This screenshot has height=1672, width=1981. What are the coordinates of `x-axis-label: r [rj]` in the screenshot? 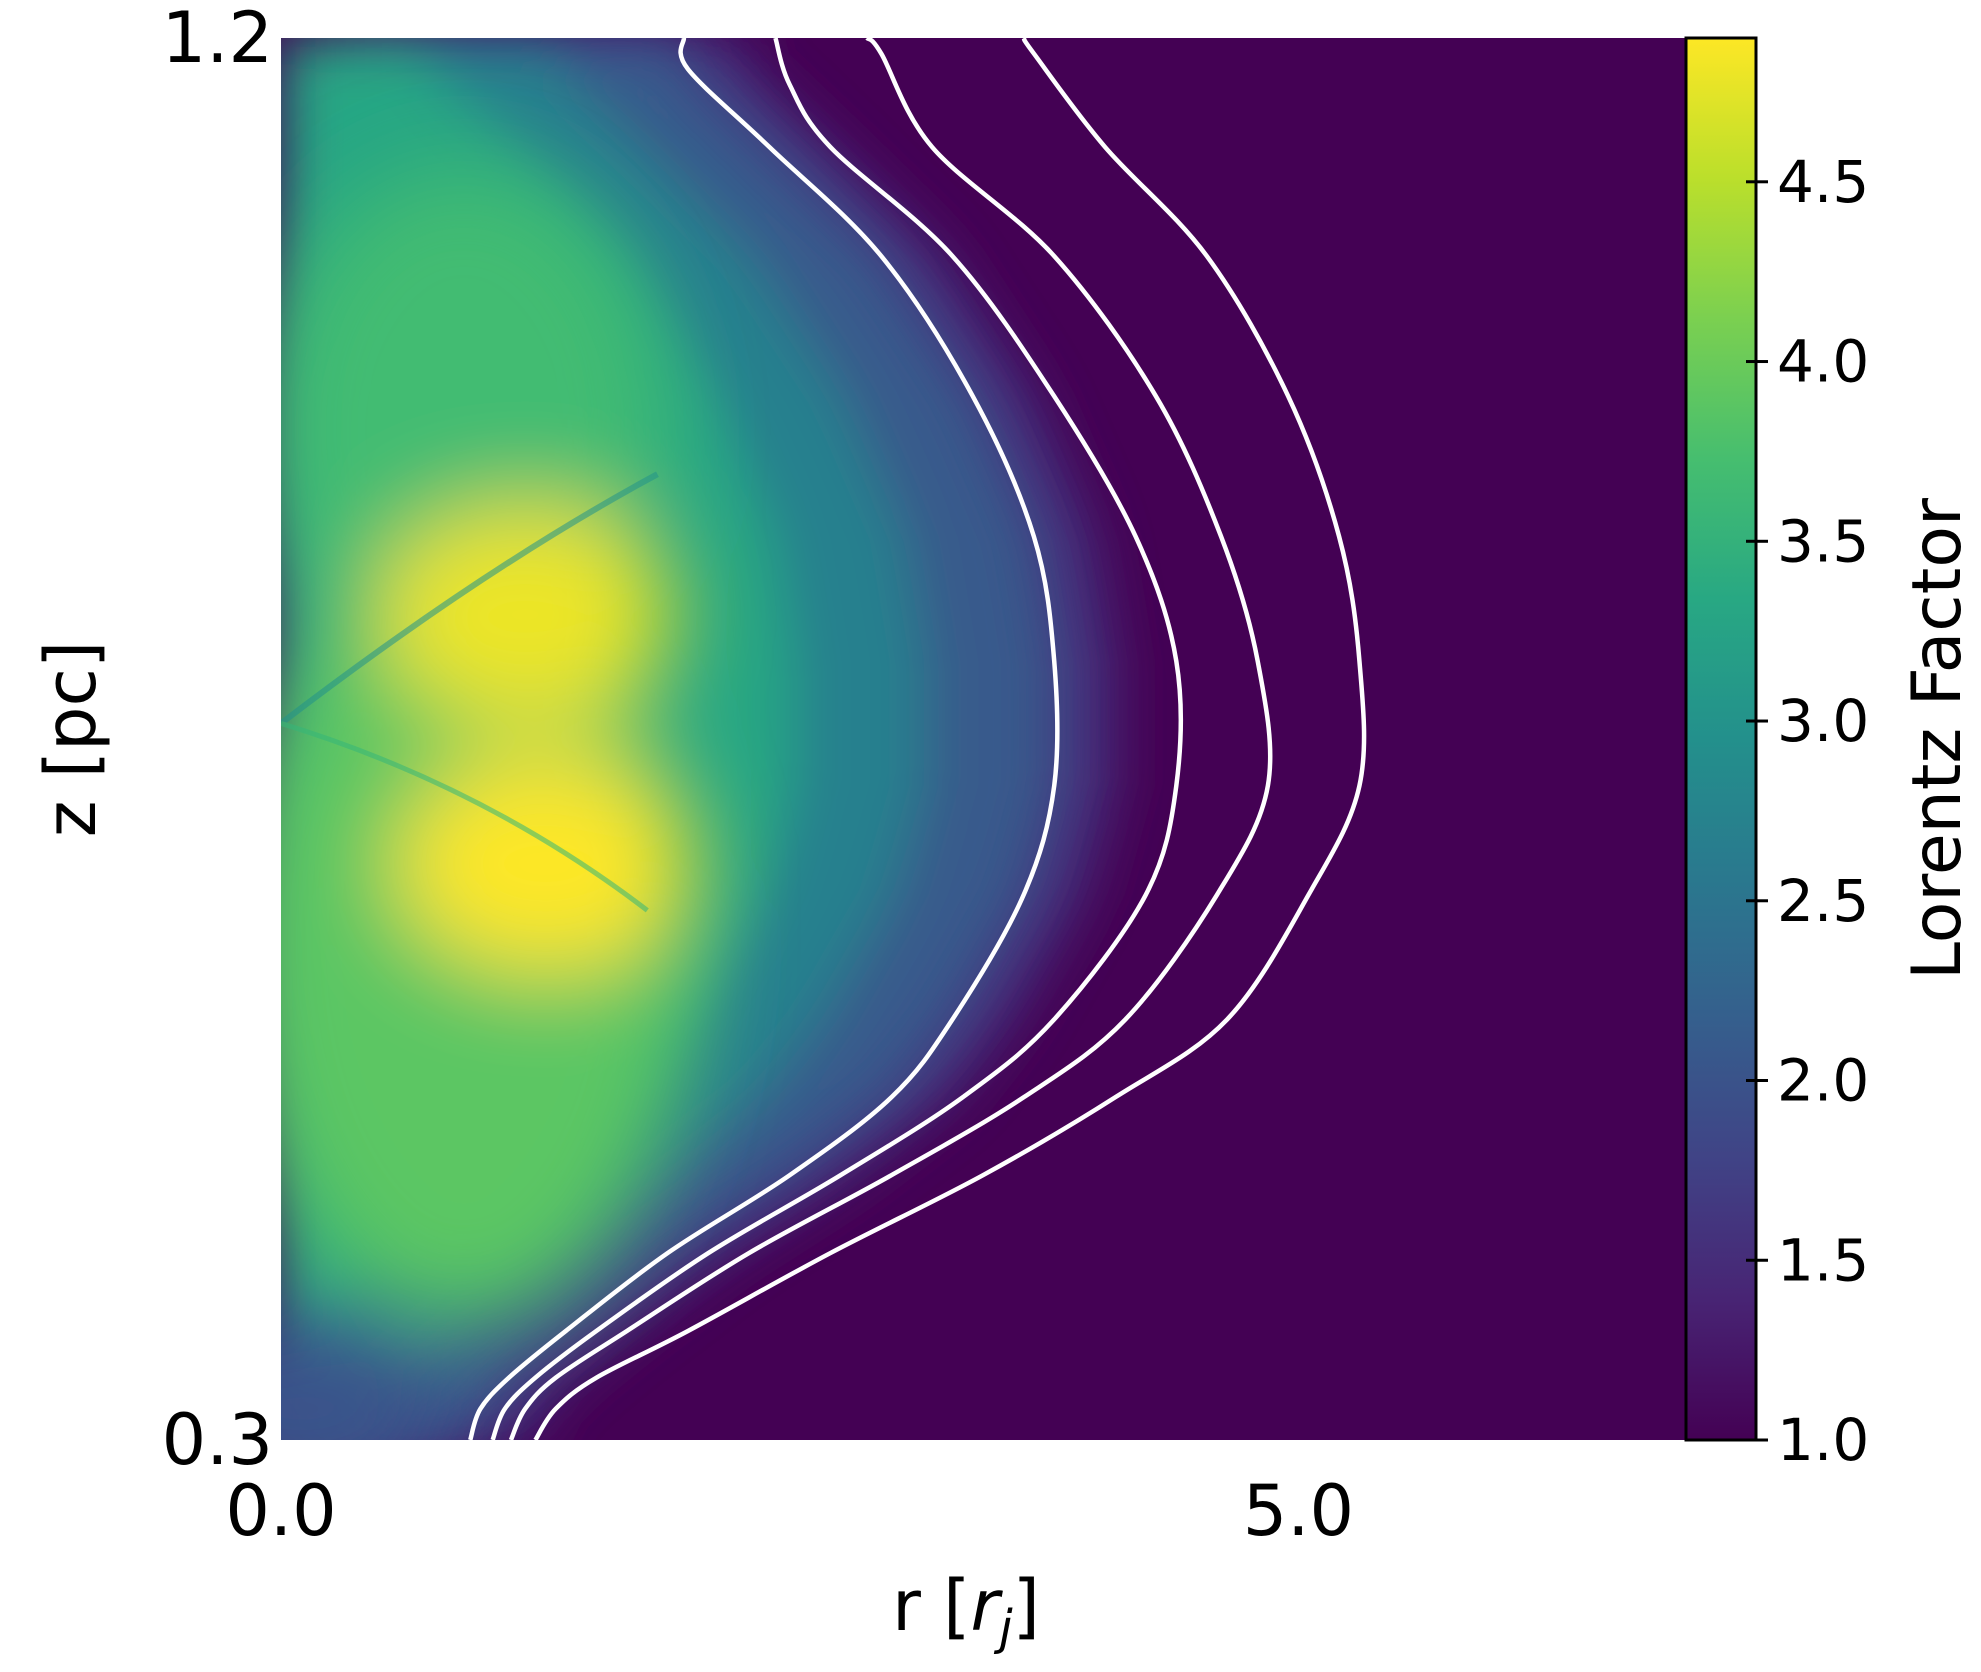 It's located at (966, 1610).